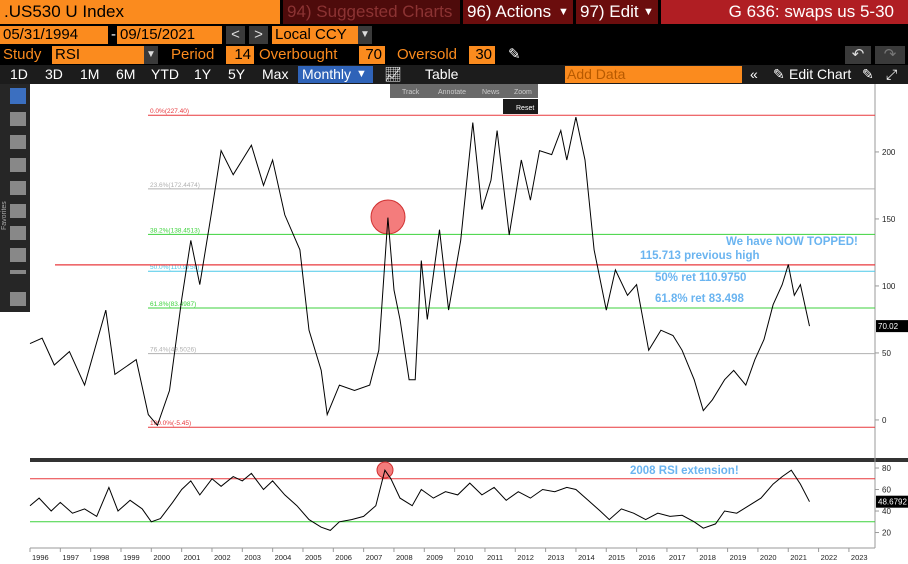  Describe the element at coordinates (113, 34) in the screenshot. I see `date-dash: -` at that location.